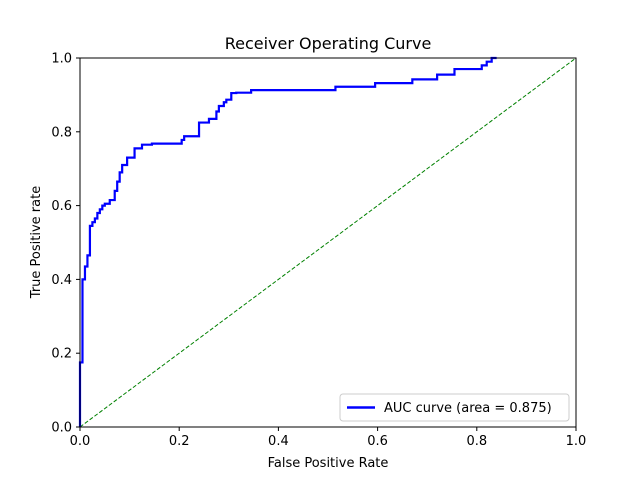 The width and height of the screenshot is (640, 480). I want to click on y-tick-label: 1.0, so click(61, 59).